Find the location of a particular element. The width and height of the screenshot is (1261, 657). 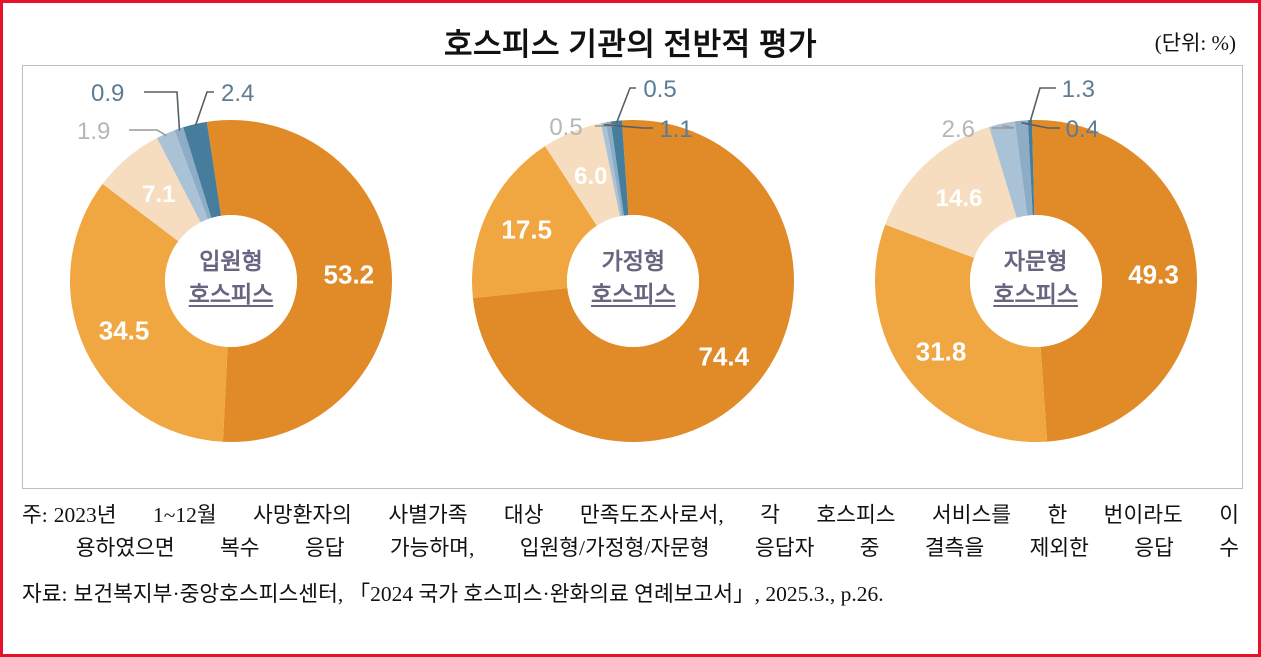

page-title: 호스피스 기관의 전반적 평가 is located at coordinates (630, 44).